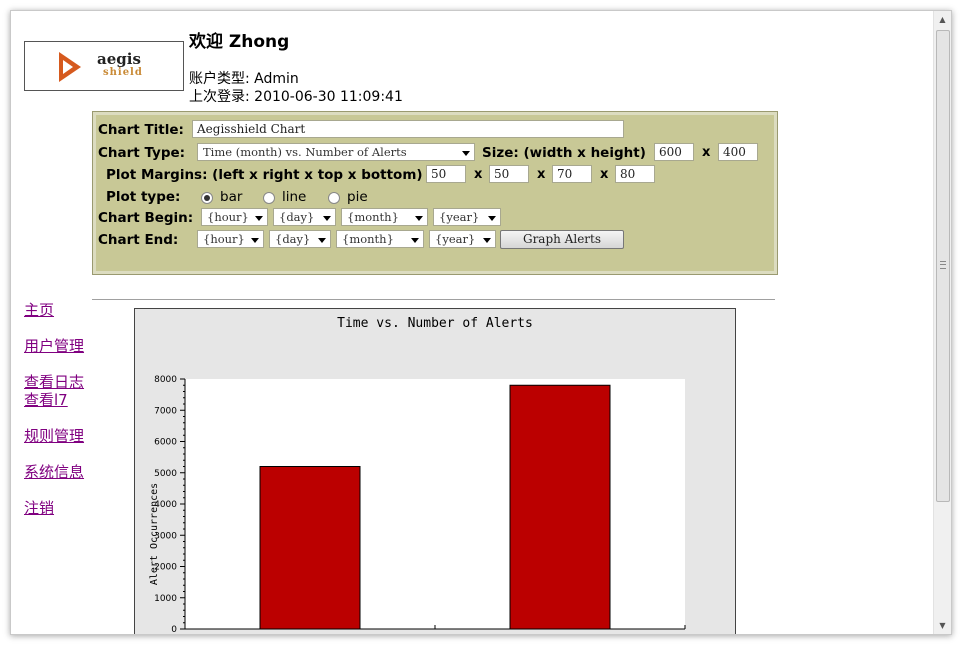 The height and width of the screenshot is (651, 968). What do you see at coordinates (509, 174) in the screenshot?
I see `margin-right-input: 50` at bounding box center [509, 174].